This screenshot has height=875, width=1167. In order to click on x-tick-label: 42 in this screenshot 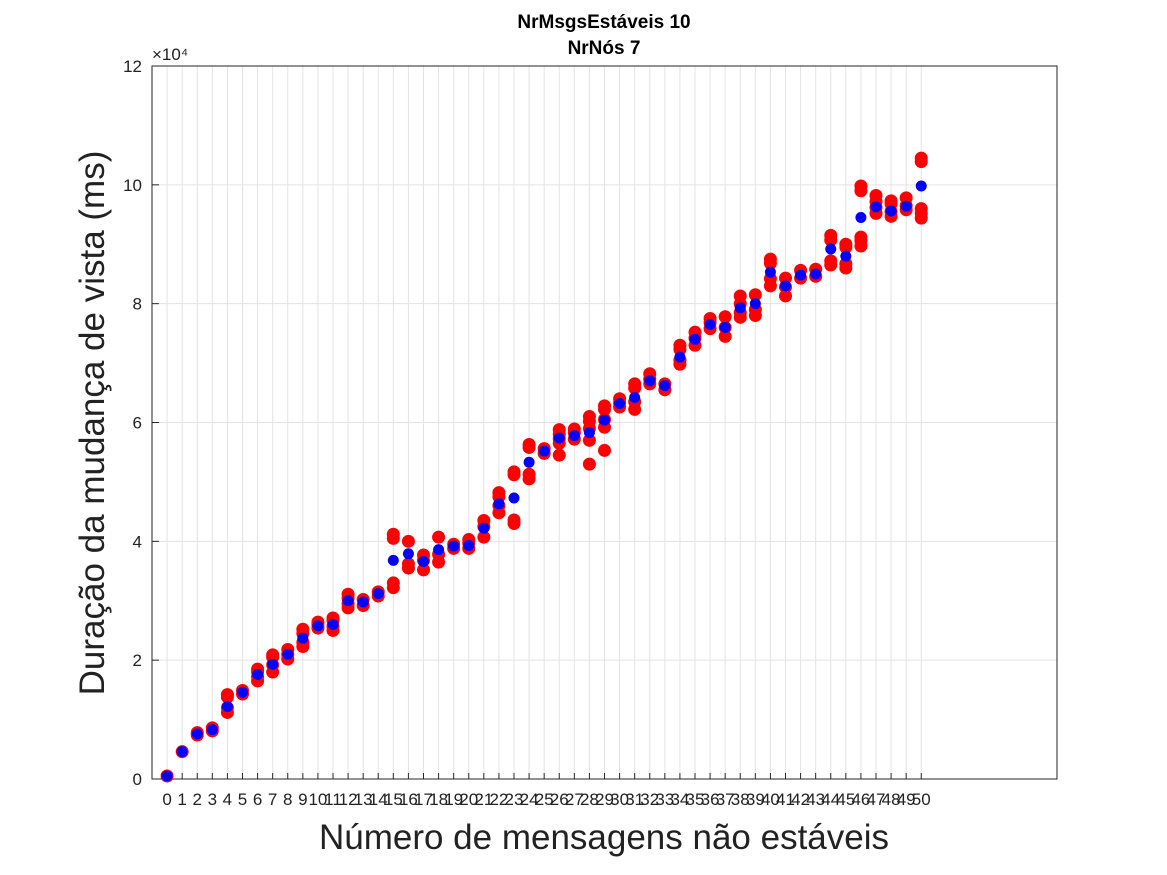, I will do `click(800, 799)`.